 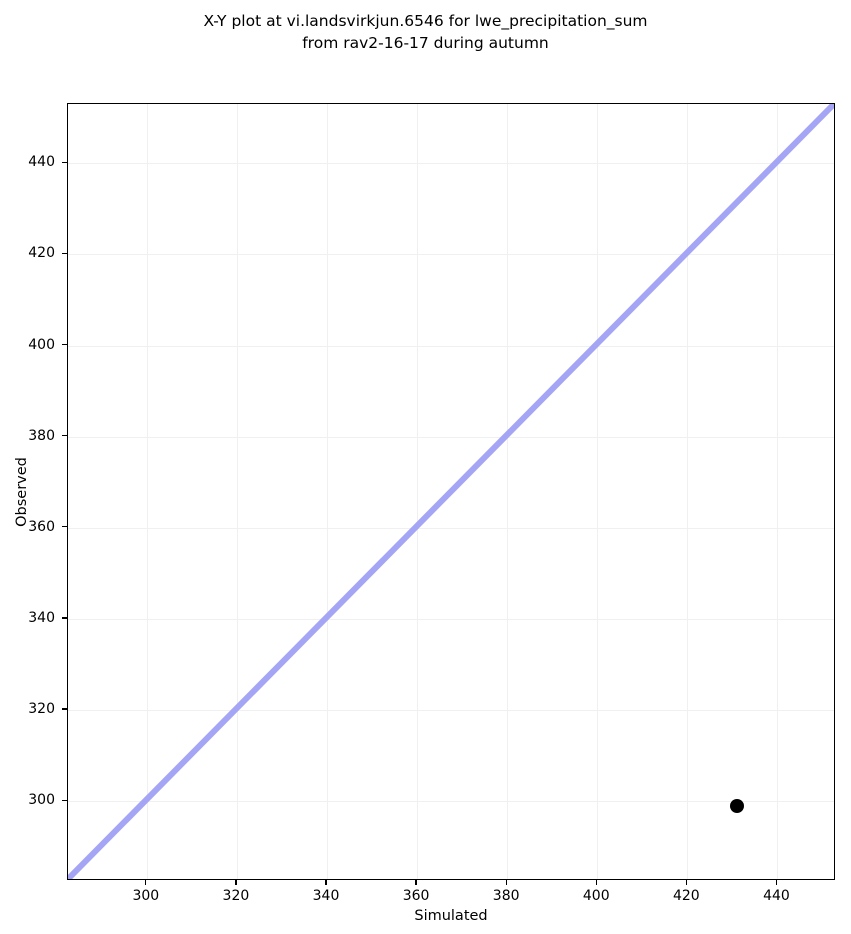 What do you see at coordinates (41, 526) in the screenshot?
I see `y-tick-label: 360` at bounding box center [41, 526].